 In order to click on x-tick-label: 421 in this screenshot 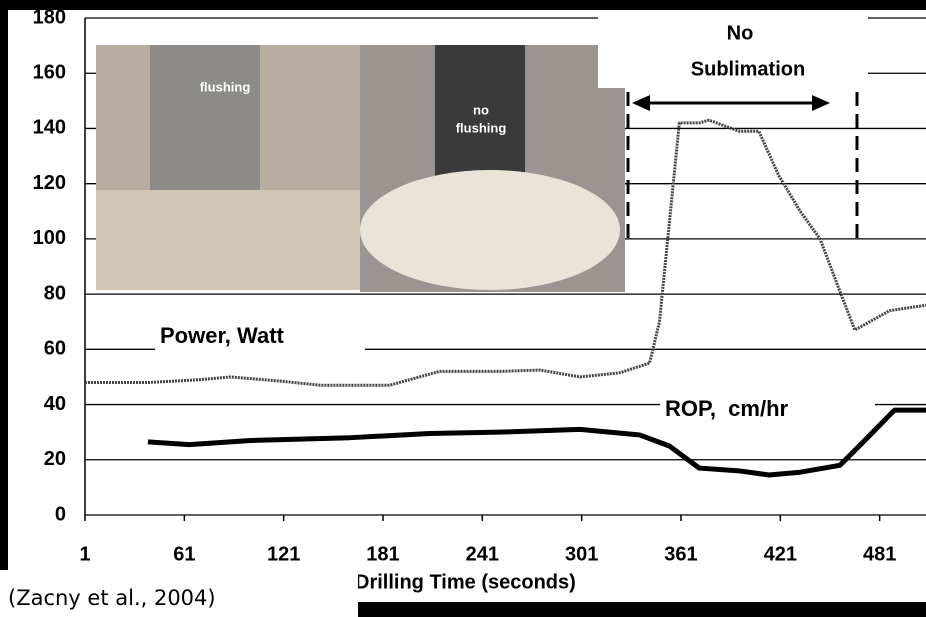, I will do `click(780, 554)`.